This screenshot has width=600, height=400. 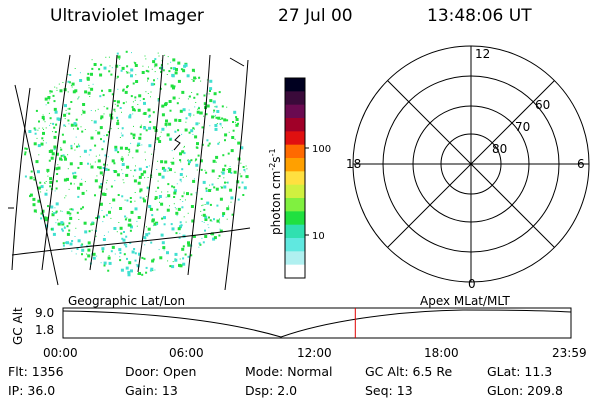 I want to click on instrument-title: Ultraviolet Imager, so click(x=127, y=16).